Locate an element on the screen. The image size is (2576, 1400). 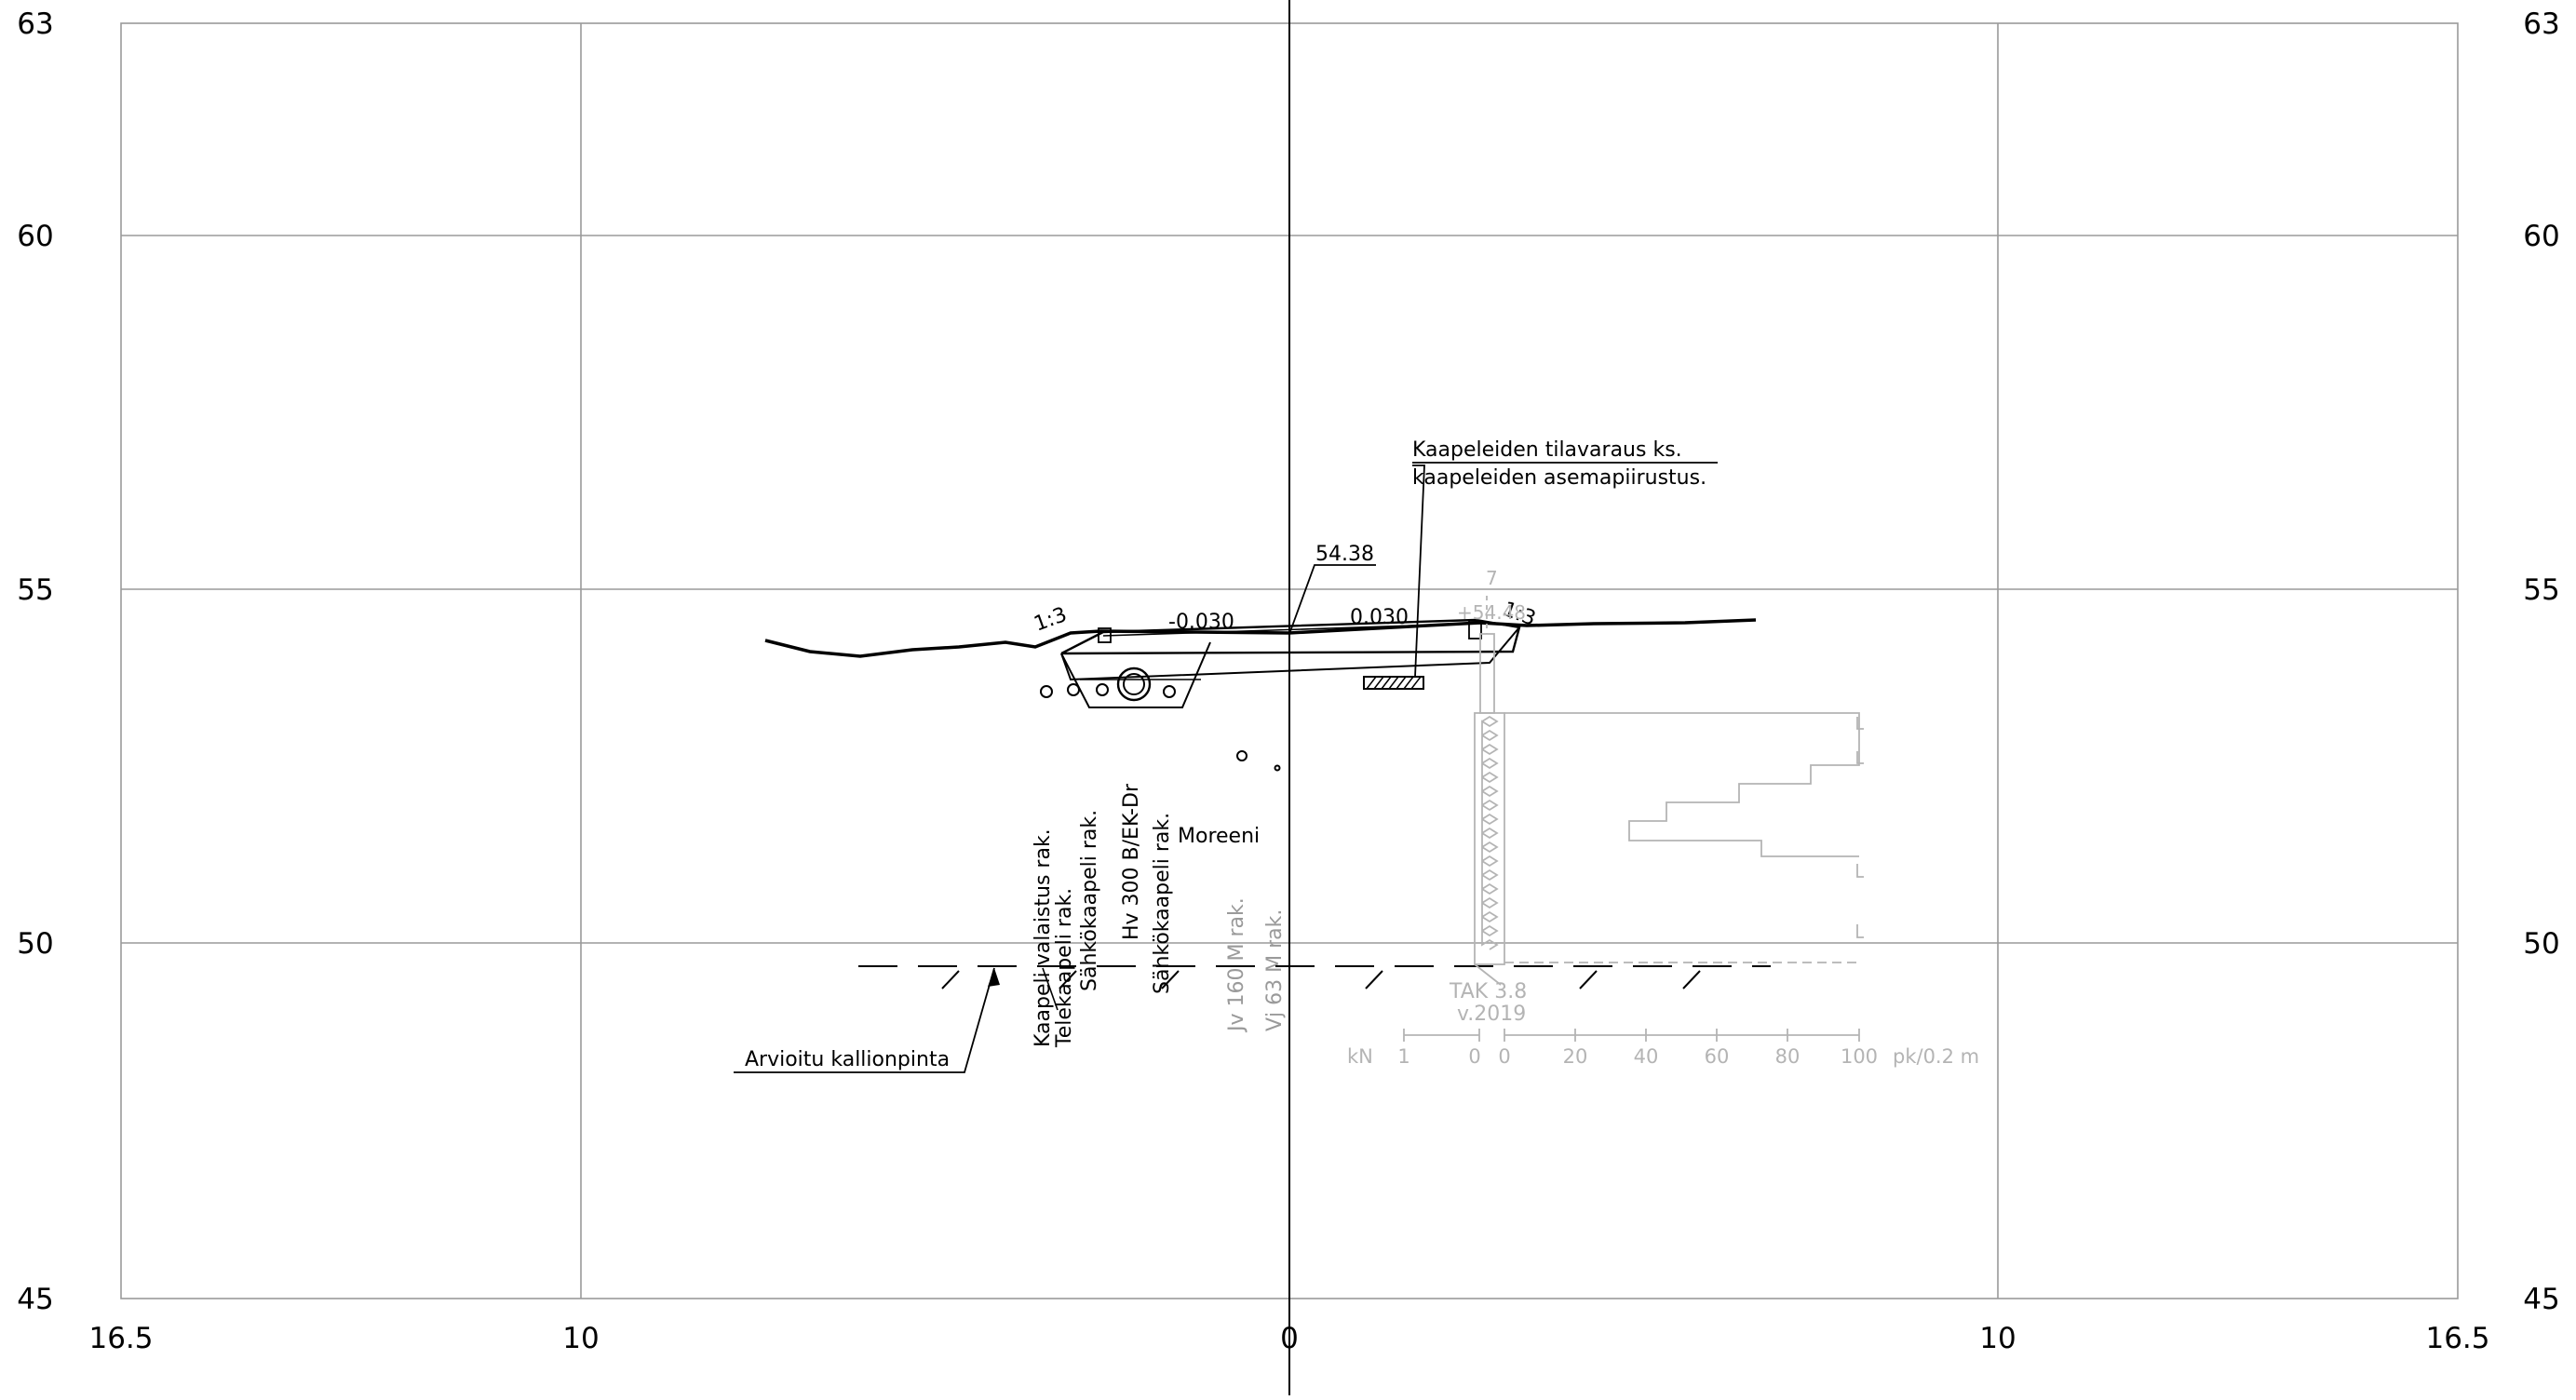
sounding-year: v.2019 is located at coordinates (1491, 1014).